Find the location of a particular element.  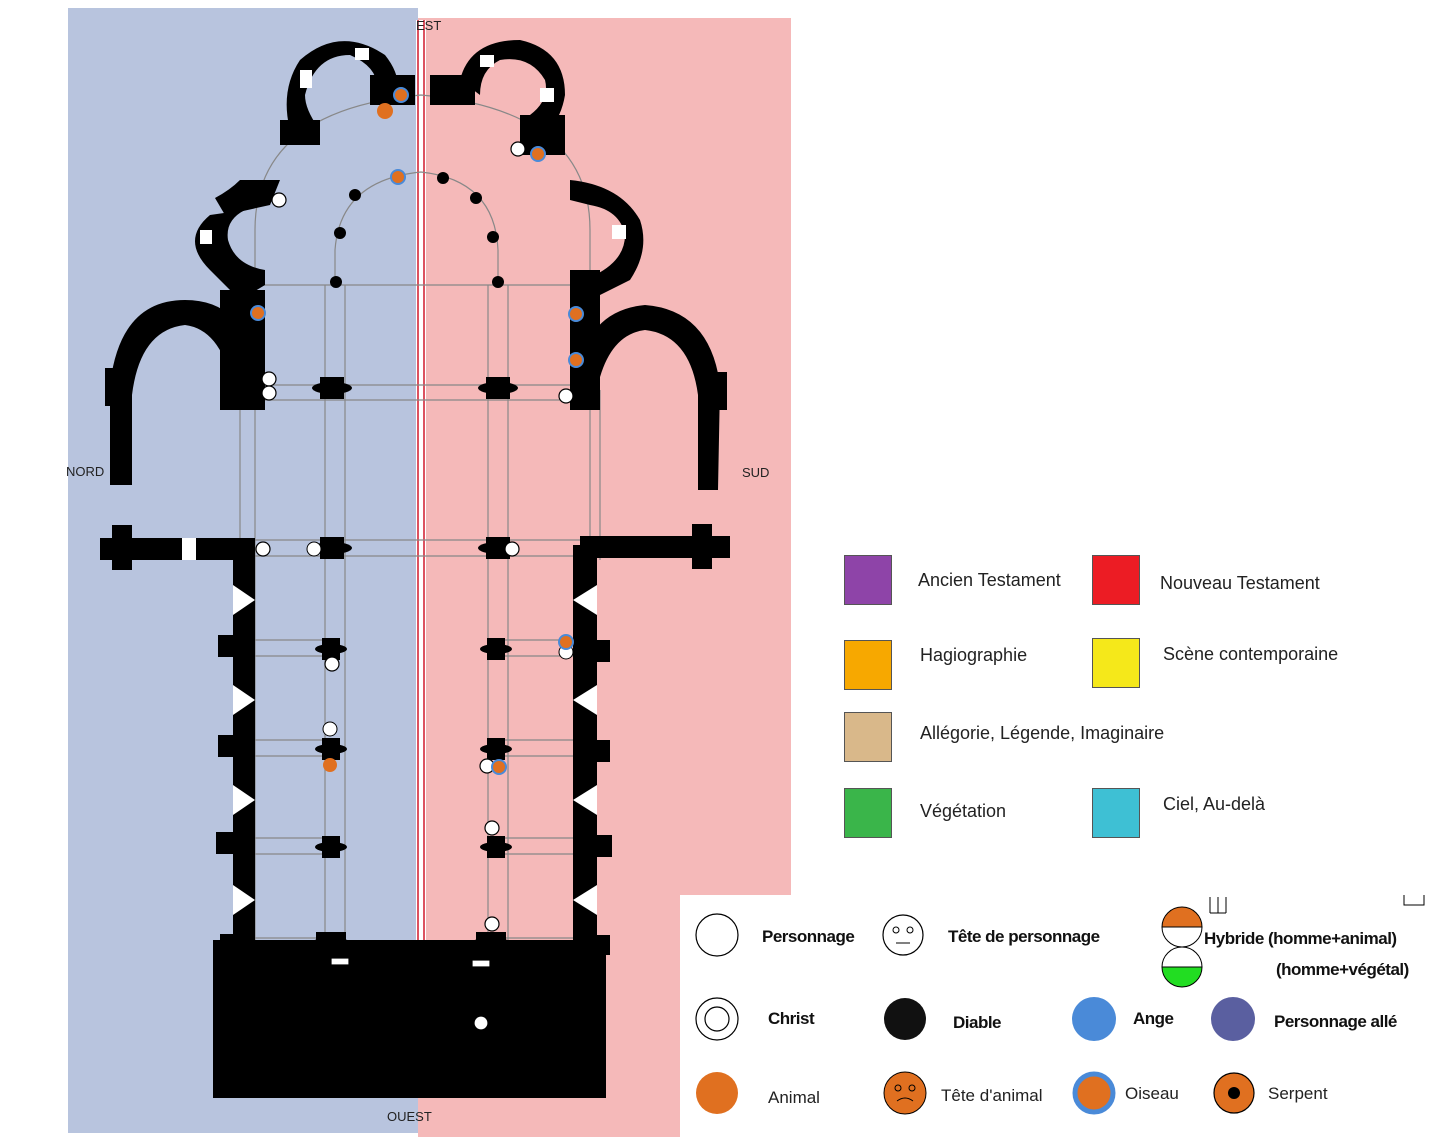

legend-personnage-aile: Personnage allé is located at coordinates (1335, 1021).